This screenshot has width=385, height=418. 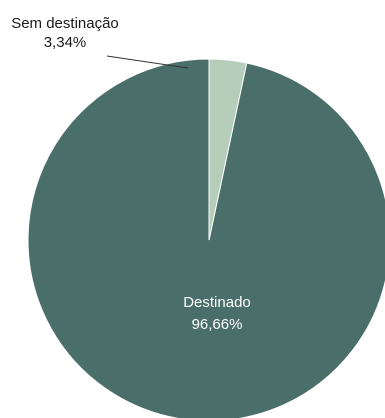 I want to click on slice-label-destinado: Destinado 96,66%, so click(x=217, y=313).